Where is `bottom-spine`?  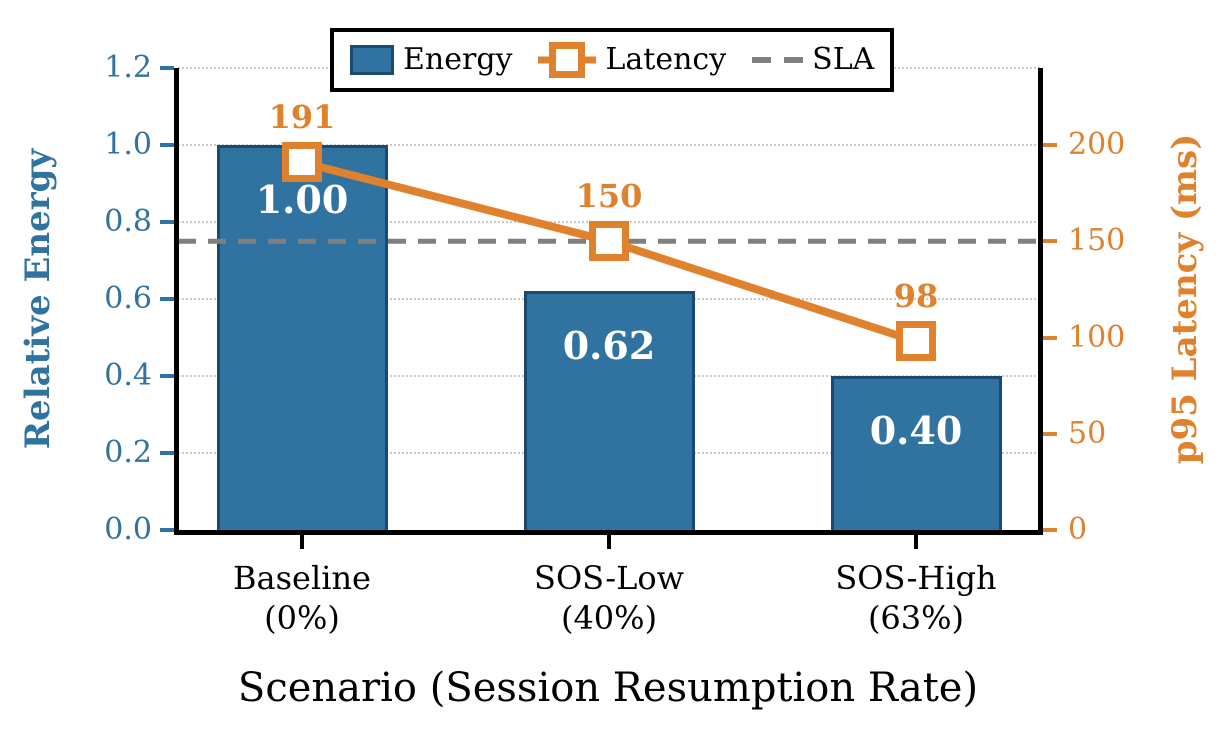 bottom-spine is located at coordinates (608, 532).